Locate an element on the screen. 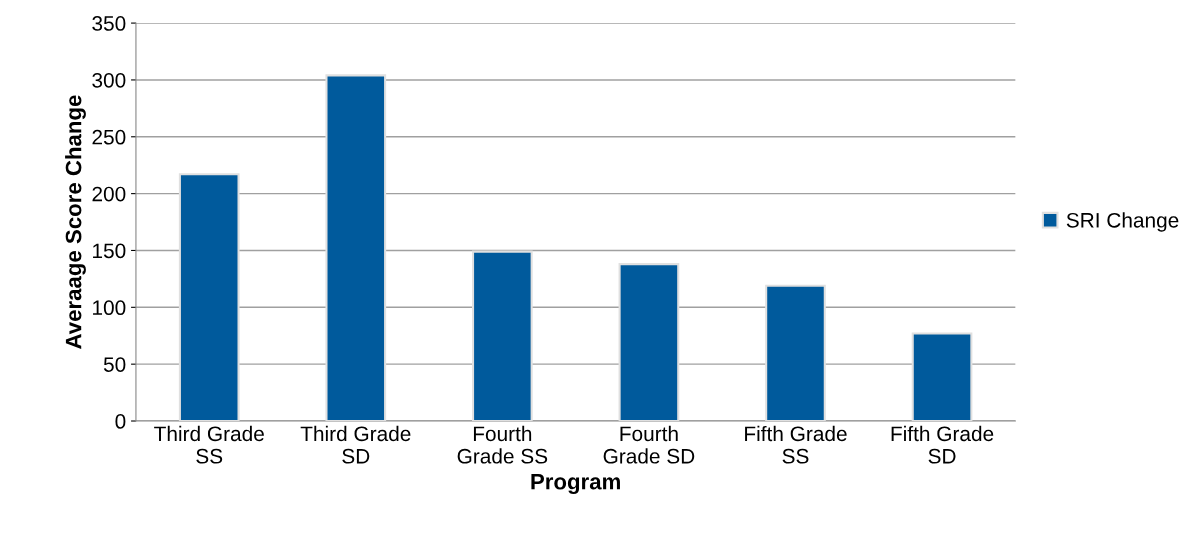 The width and height of the screenshot is (1203, 537). x-tick-label: Fourth Grade SS is located at coordinates (502, 444).